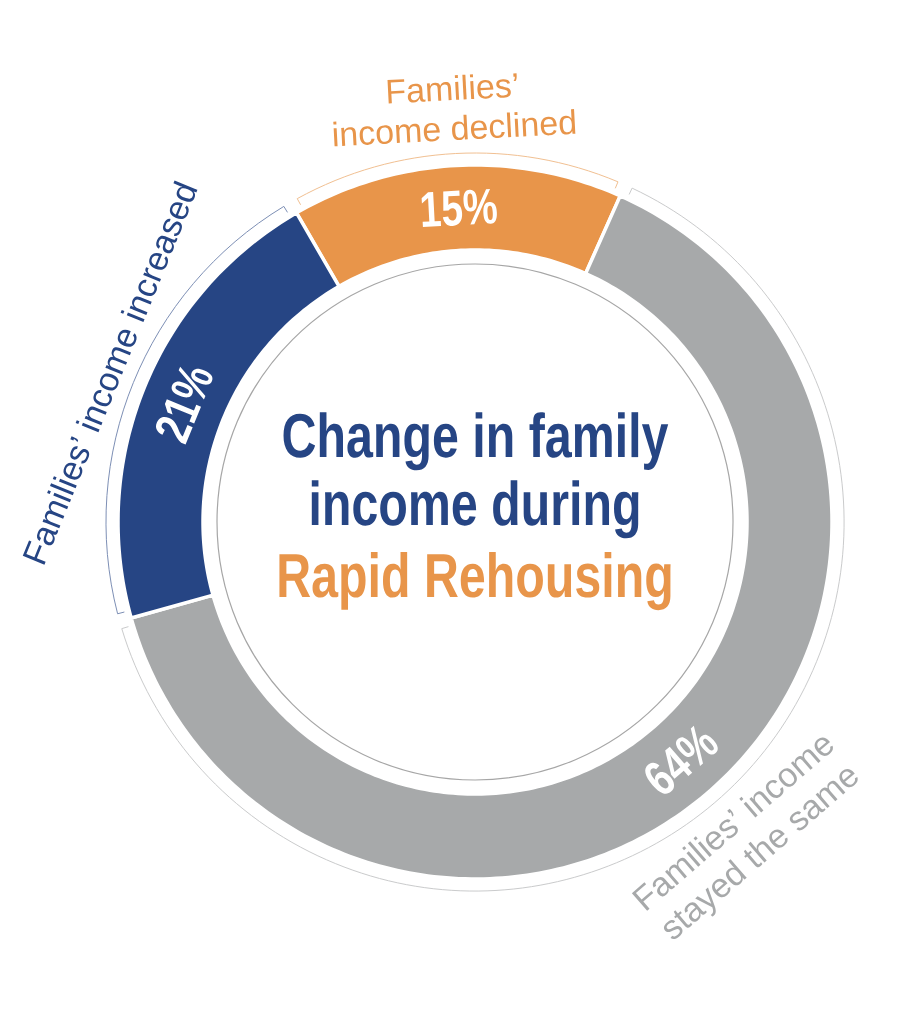 The image size is (911, 1024). What do you see at coordinates (184, 405) in the screenshot?
I see `data-label: 21%` at bounding box center [184, 405].